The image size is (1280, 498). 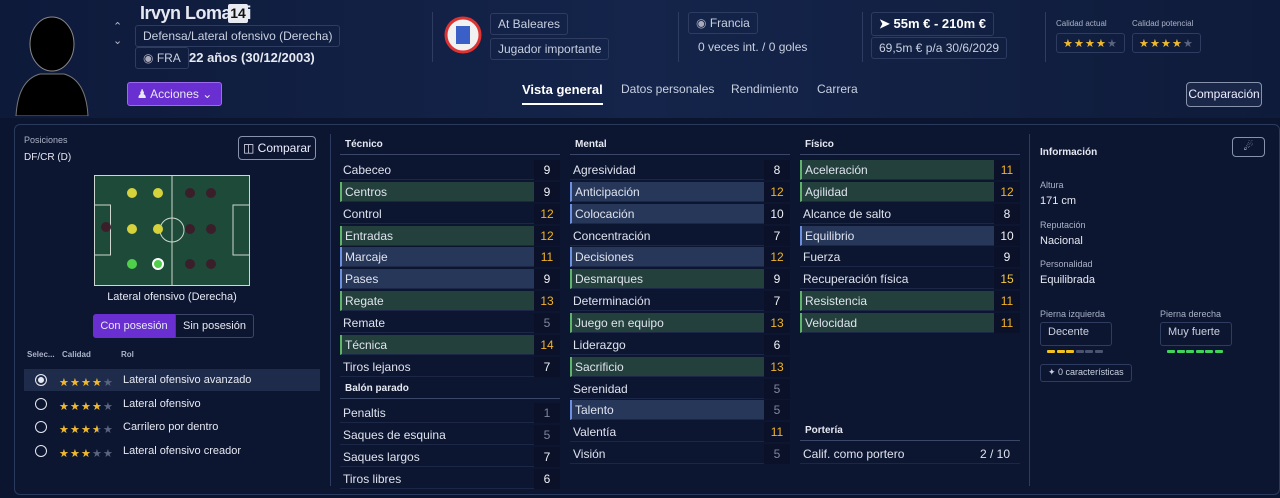 I want to click on attribute-row: Tiros libres 6, so click(x=450, y=478).